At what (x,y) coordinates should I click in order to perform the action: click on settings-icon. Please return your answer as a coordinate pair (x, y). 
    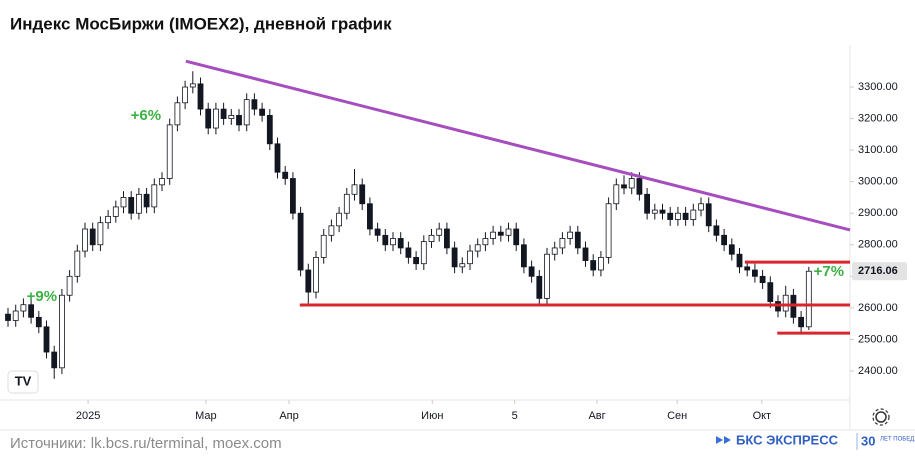
    Looking at the image, I should click on (881, 417).